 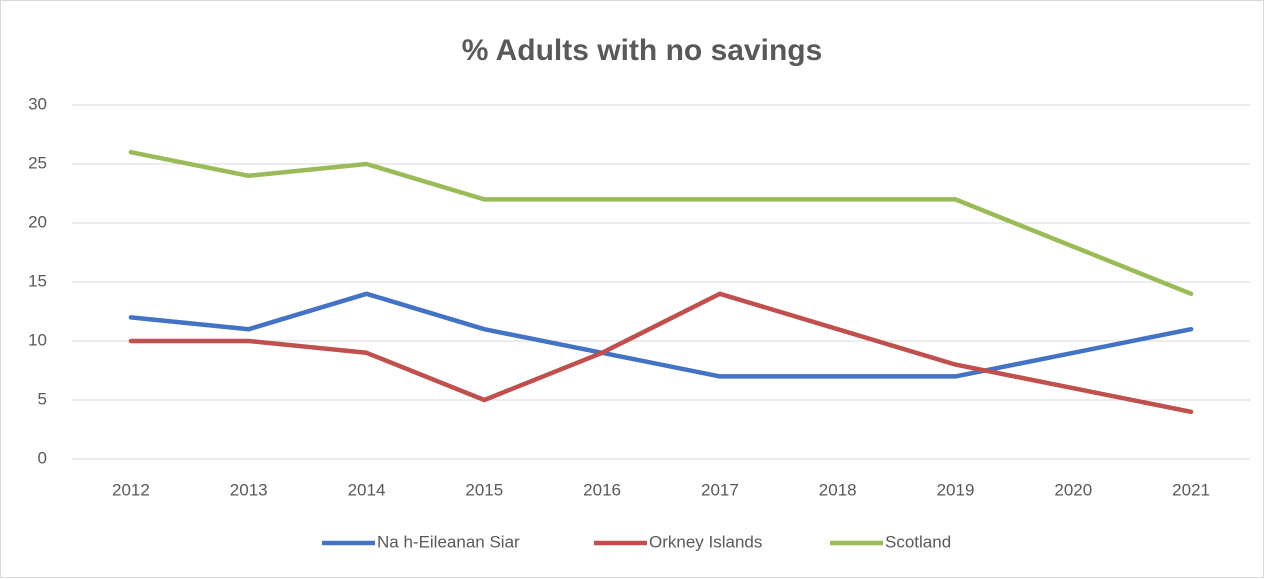 I want to click on legend-label: Scotland, so click(x=918, y=541).